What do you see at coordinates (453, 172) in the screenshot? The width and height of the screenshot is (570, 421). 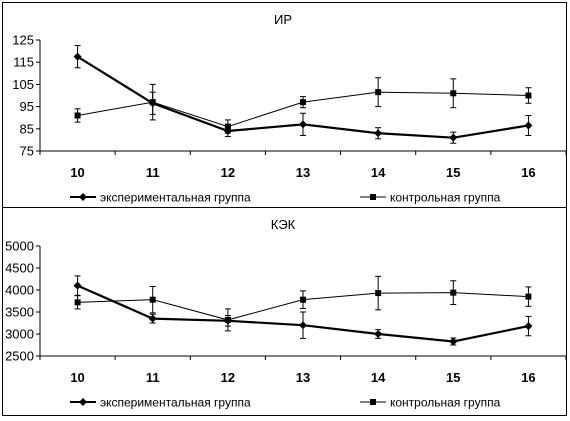 I see `chart-ir-x-tick-label: 15` at bounding box center [453, 172].